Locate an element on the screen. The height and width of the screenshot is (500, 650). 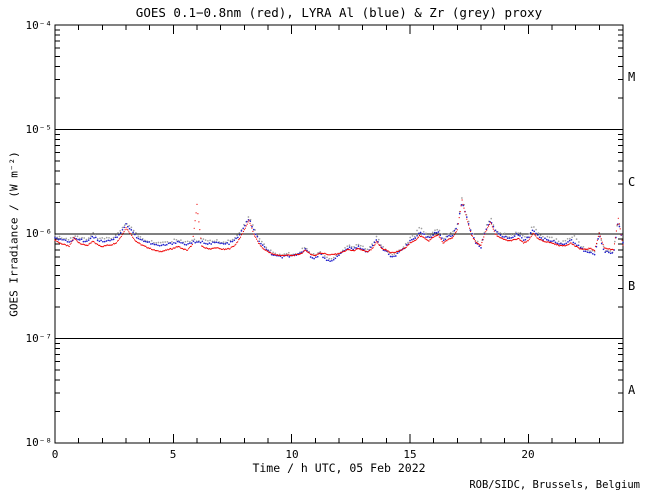
series-red is located at coordinates (339, 228).